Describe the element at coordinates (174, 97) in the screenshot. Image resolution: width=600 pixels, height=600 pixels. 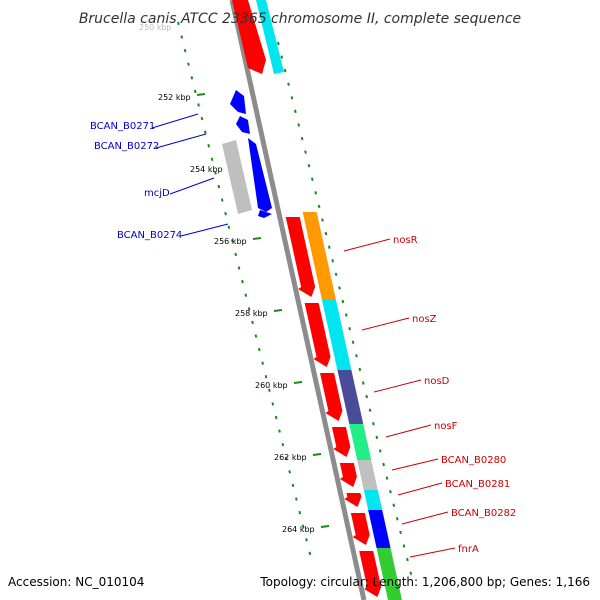
I see `tick-label: 252 kbp` at that location.